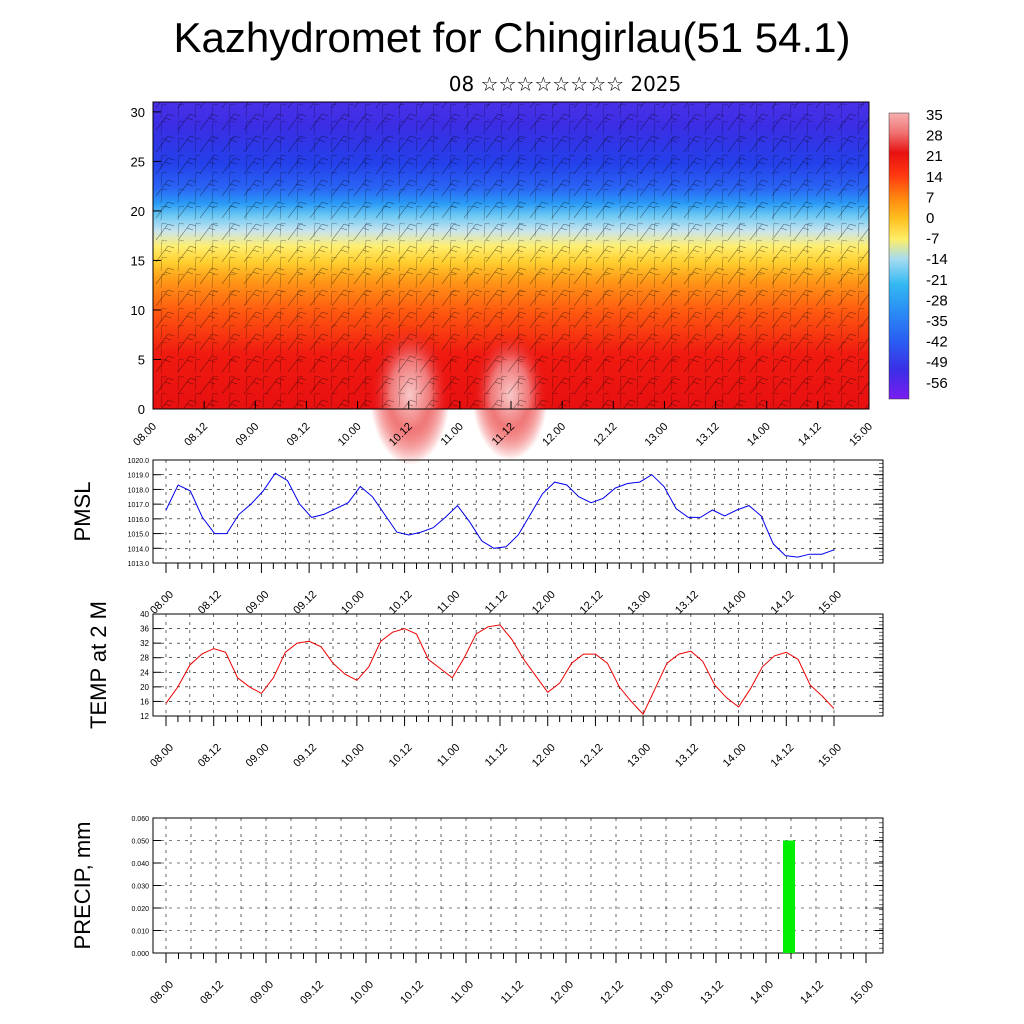 This screenshot has height=1024, width=1024. I want to click on y-tick-label: 0.010, so click(140, 932).